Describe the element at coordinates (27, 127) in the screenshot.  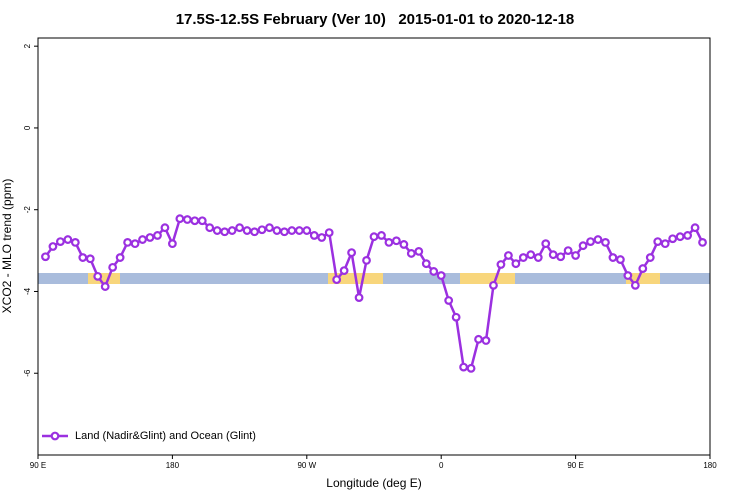
I see `y-tick-label: 0` at that location.